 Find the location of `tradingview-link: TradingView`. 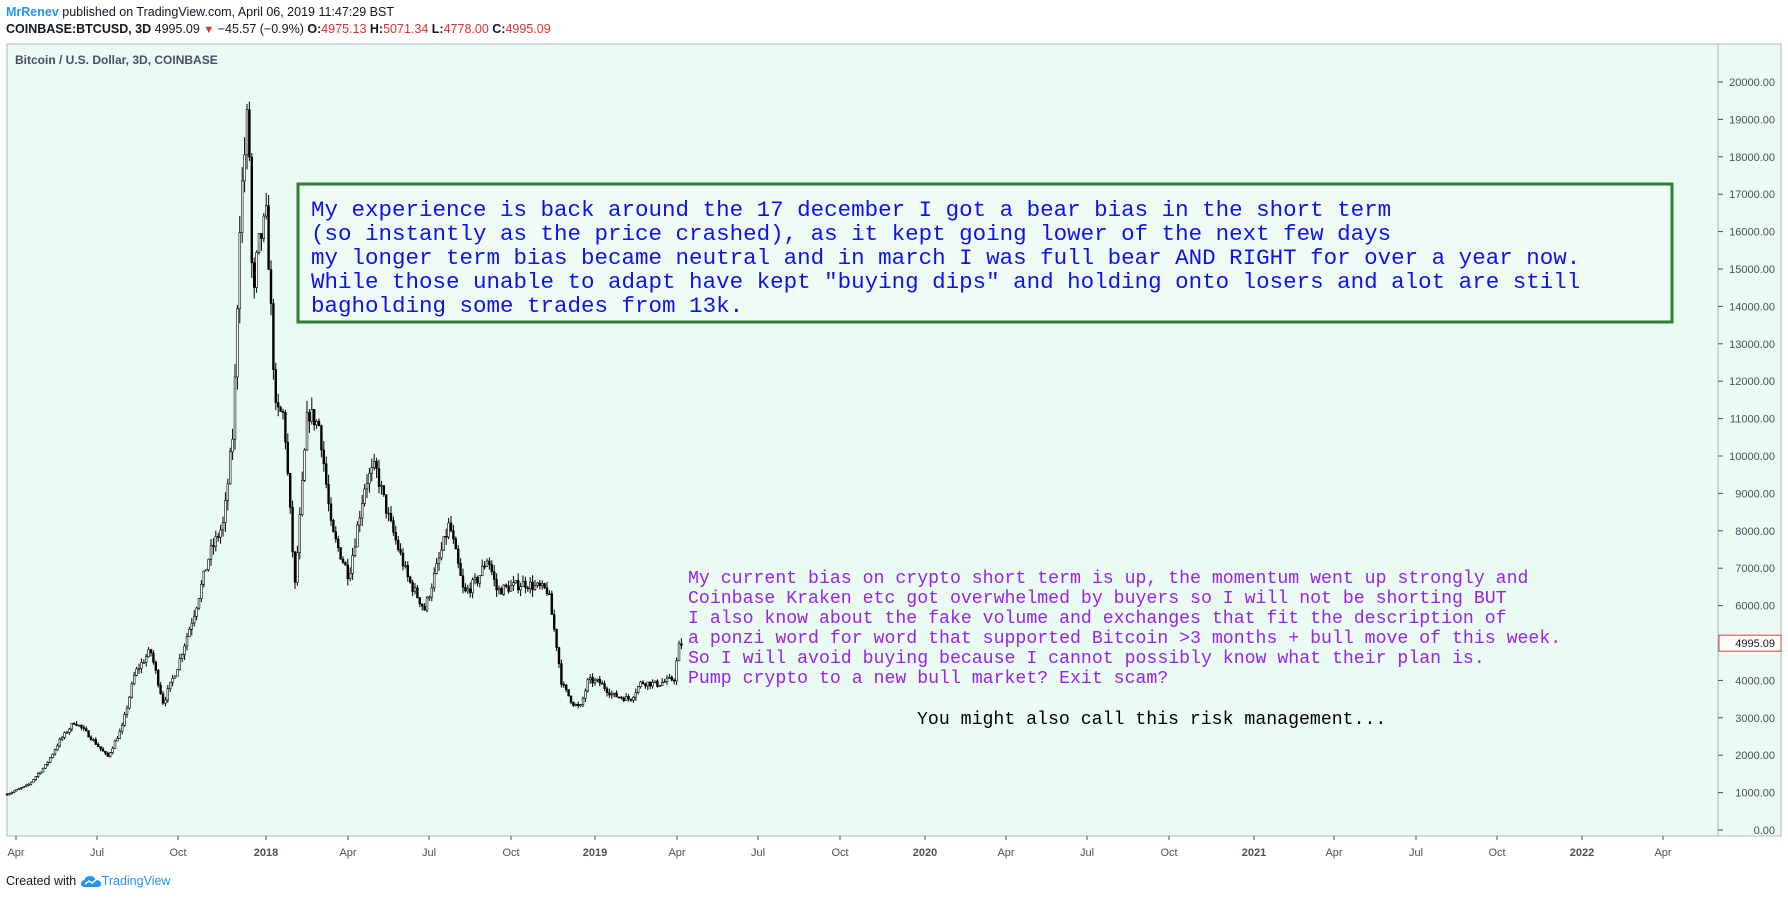

tradingview-link: TradingView is located at coordinates (136, 881).